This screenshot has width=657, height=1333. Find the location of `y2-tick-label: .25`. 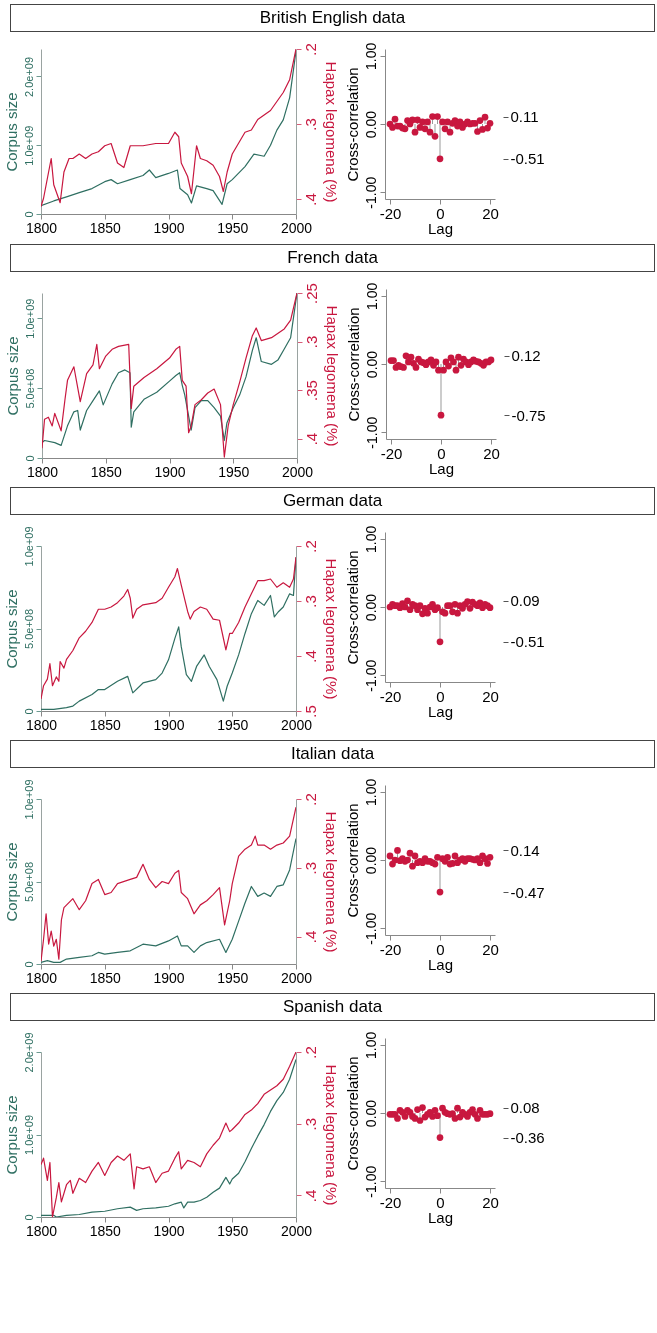

y2-tick-label: .25 is located at coordinates (311, 293).